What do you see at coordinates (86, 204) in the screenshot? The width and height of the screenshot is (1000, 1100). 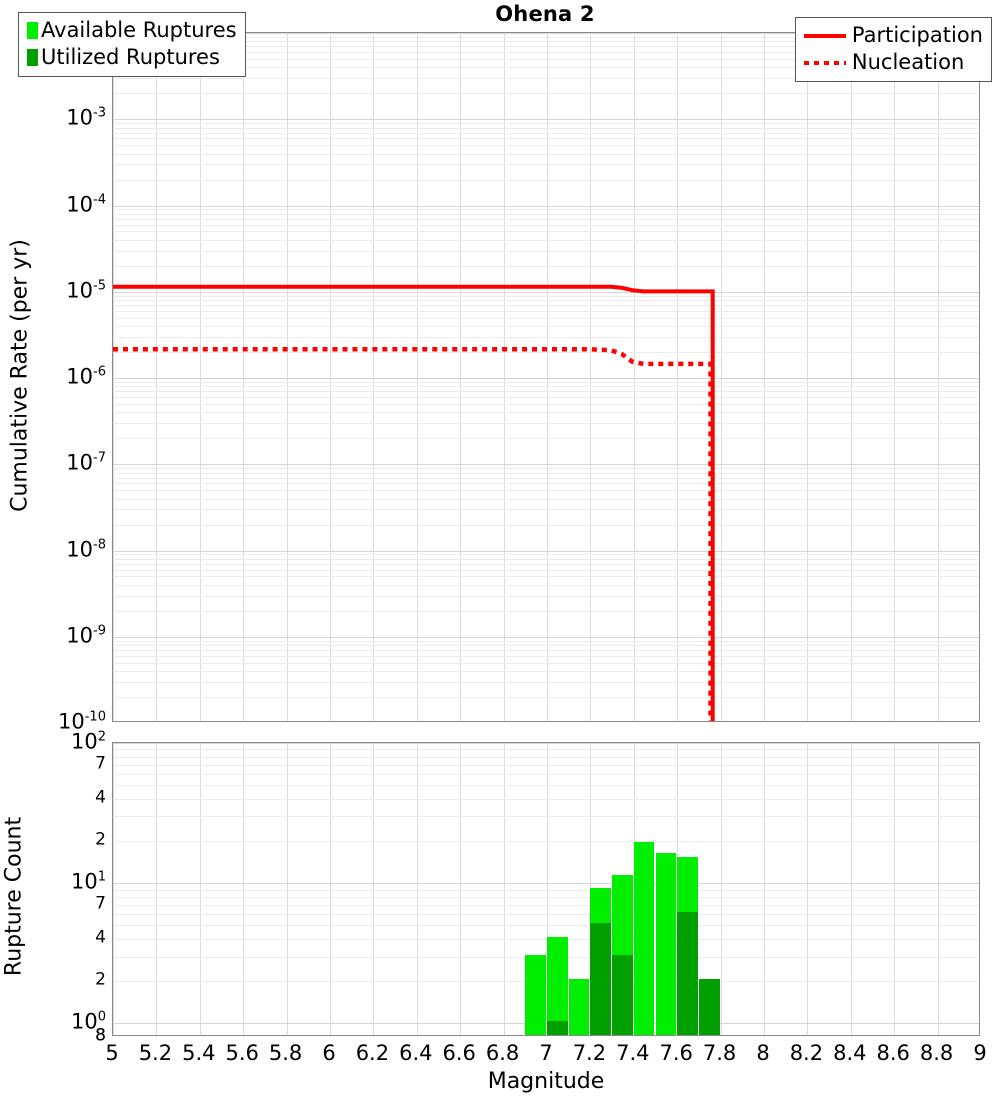 I see `y-tick-label: 10⁻⁴` at bounding box center [86, 204].